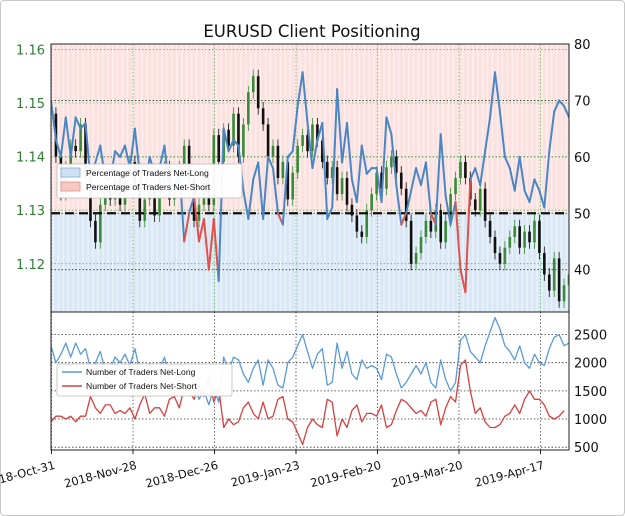 Image resolution: width=625 pixels, height=516 pixels. Describe the element at coordinates (30, 158) in the screenshot. I see `y-left-tick-label: 1.14` at that location.